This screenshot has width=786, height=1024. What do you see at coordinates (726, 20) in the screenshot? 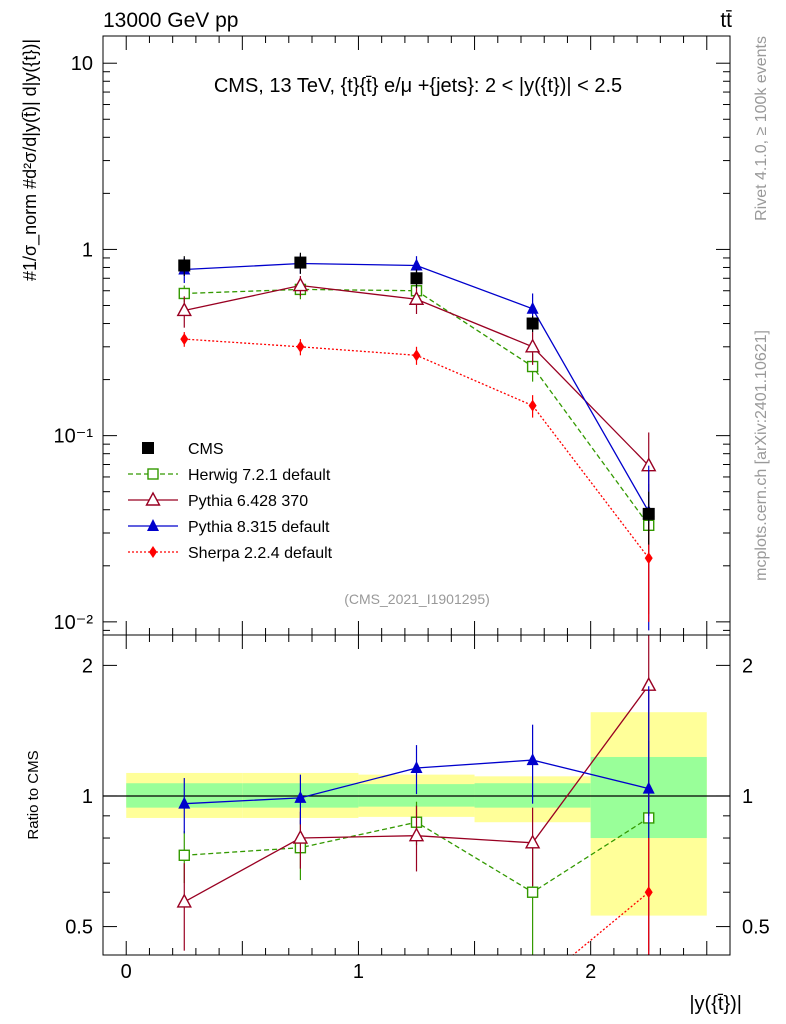
I see `process-label: tt̄` at bounding box center [726, 20].